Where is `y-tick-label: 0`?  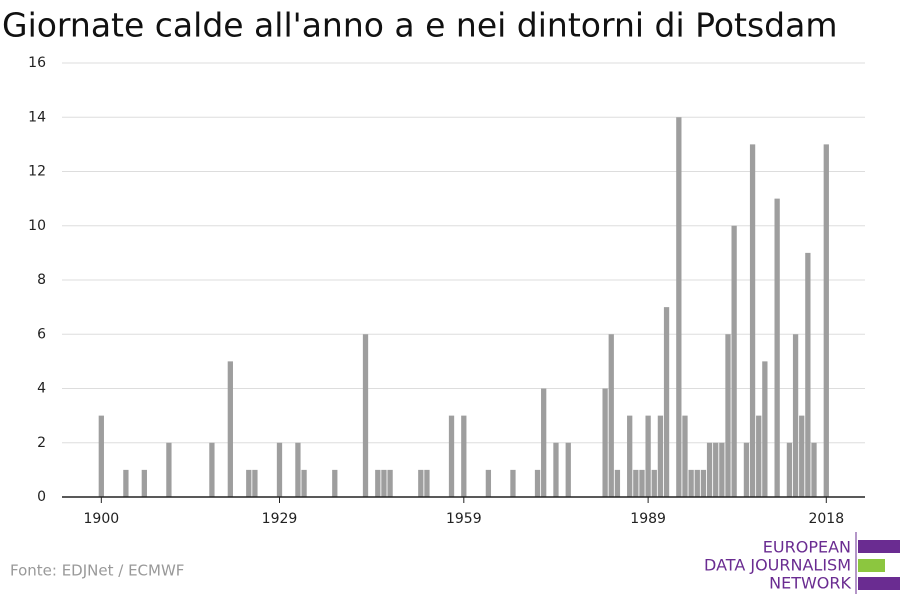
y-tick-label: 0 is located at coordinates (41, 497).